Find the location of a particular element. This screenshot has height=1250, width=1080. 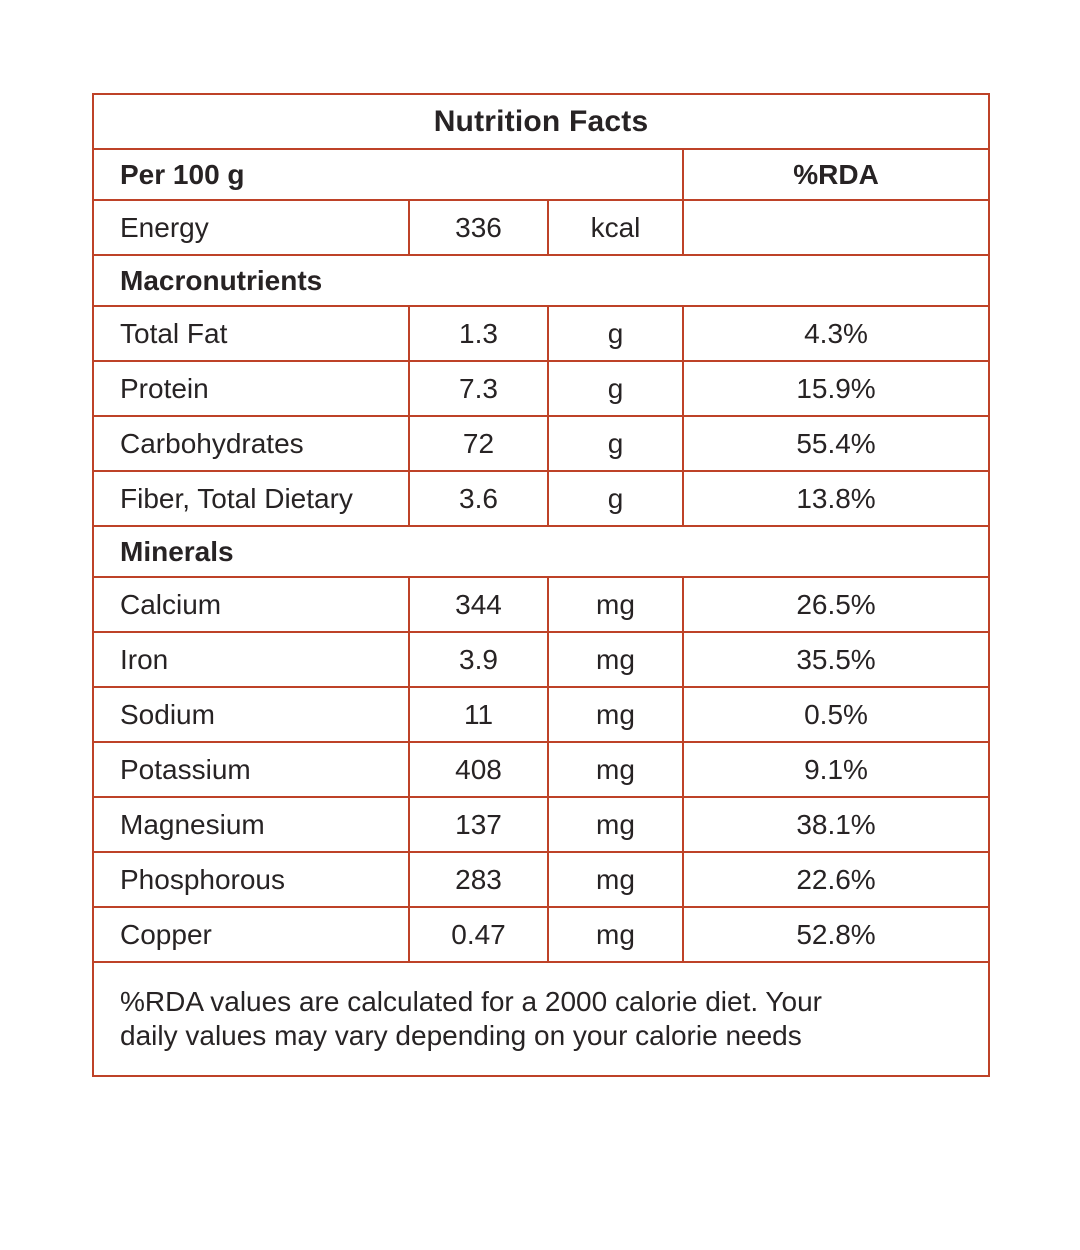

nutrient-rda: 15.9% is located at coordinates (836, 388).